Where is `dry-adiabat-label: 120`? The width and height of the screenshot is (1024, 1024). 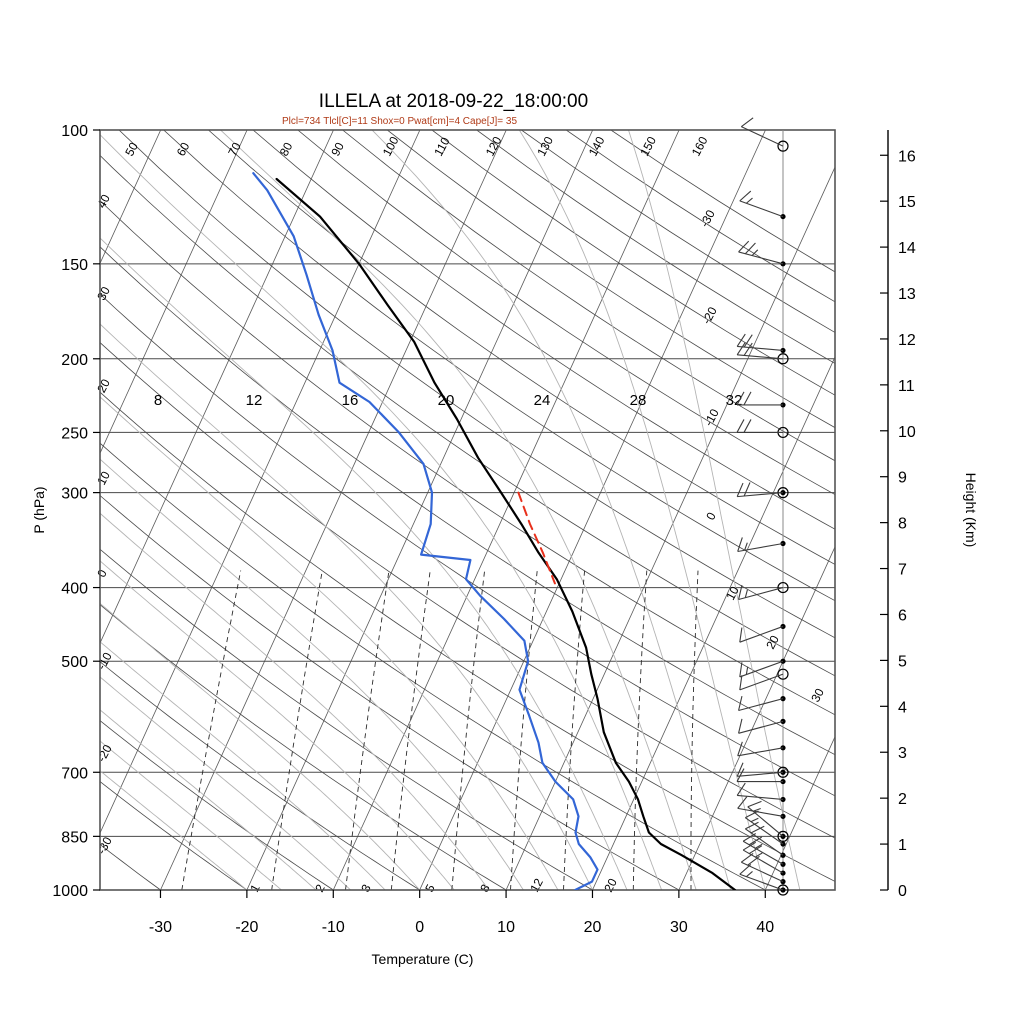
dry-adiabat-label: 120 is located at coordinates (494, 146).